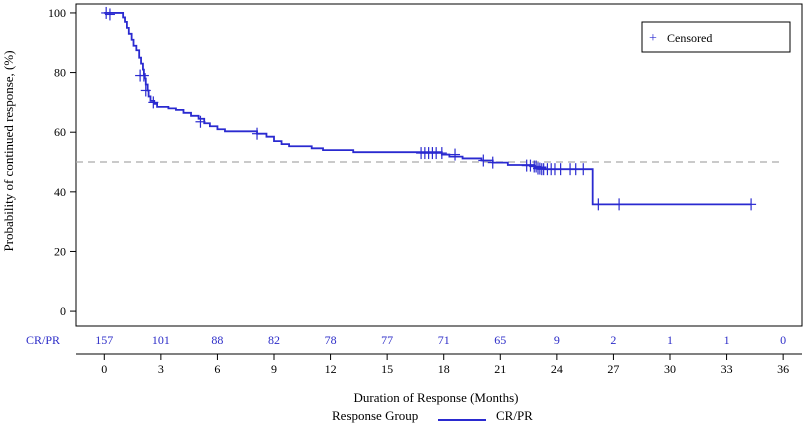 The image size is (808, 431). I want to click on risk-count: 88, so click(217, 340).